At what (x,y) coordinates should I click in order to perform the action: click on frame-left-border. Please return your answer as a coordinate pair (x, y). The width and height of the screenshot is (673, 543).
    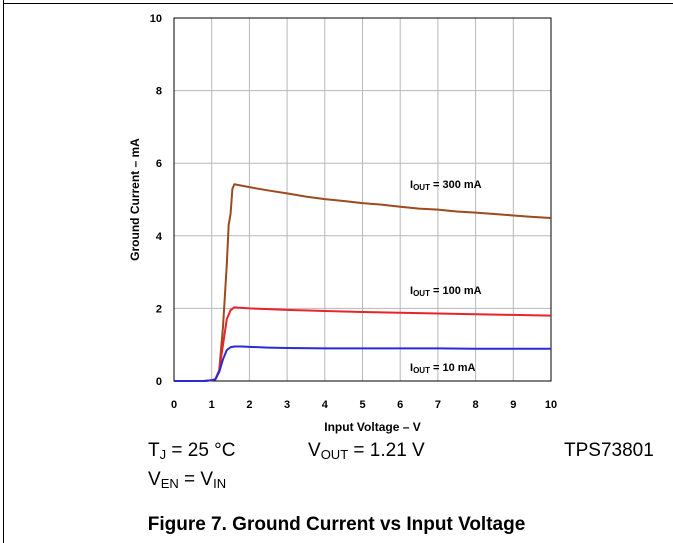
    Looking at the image, I should click on (3, 271).